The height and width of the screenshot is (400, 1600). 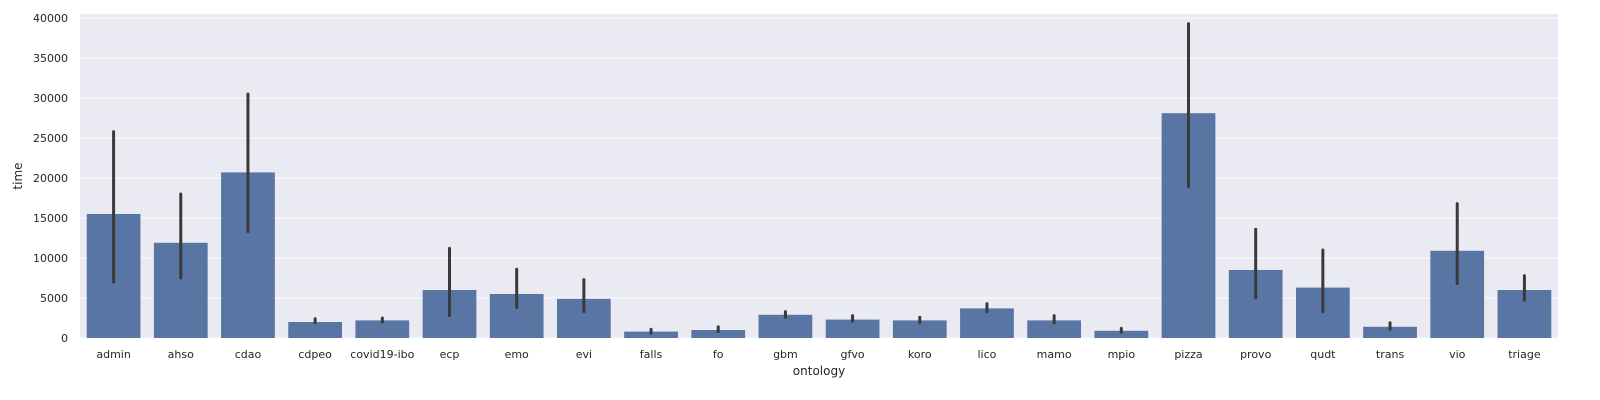 I want to click on bar-koro, so click(x=919, y=329).